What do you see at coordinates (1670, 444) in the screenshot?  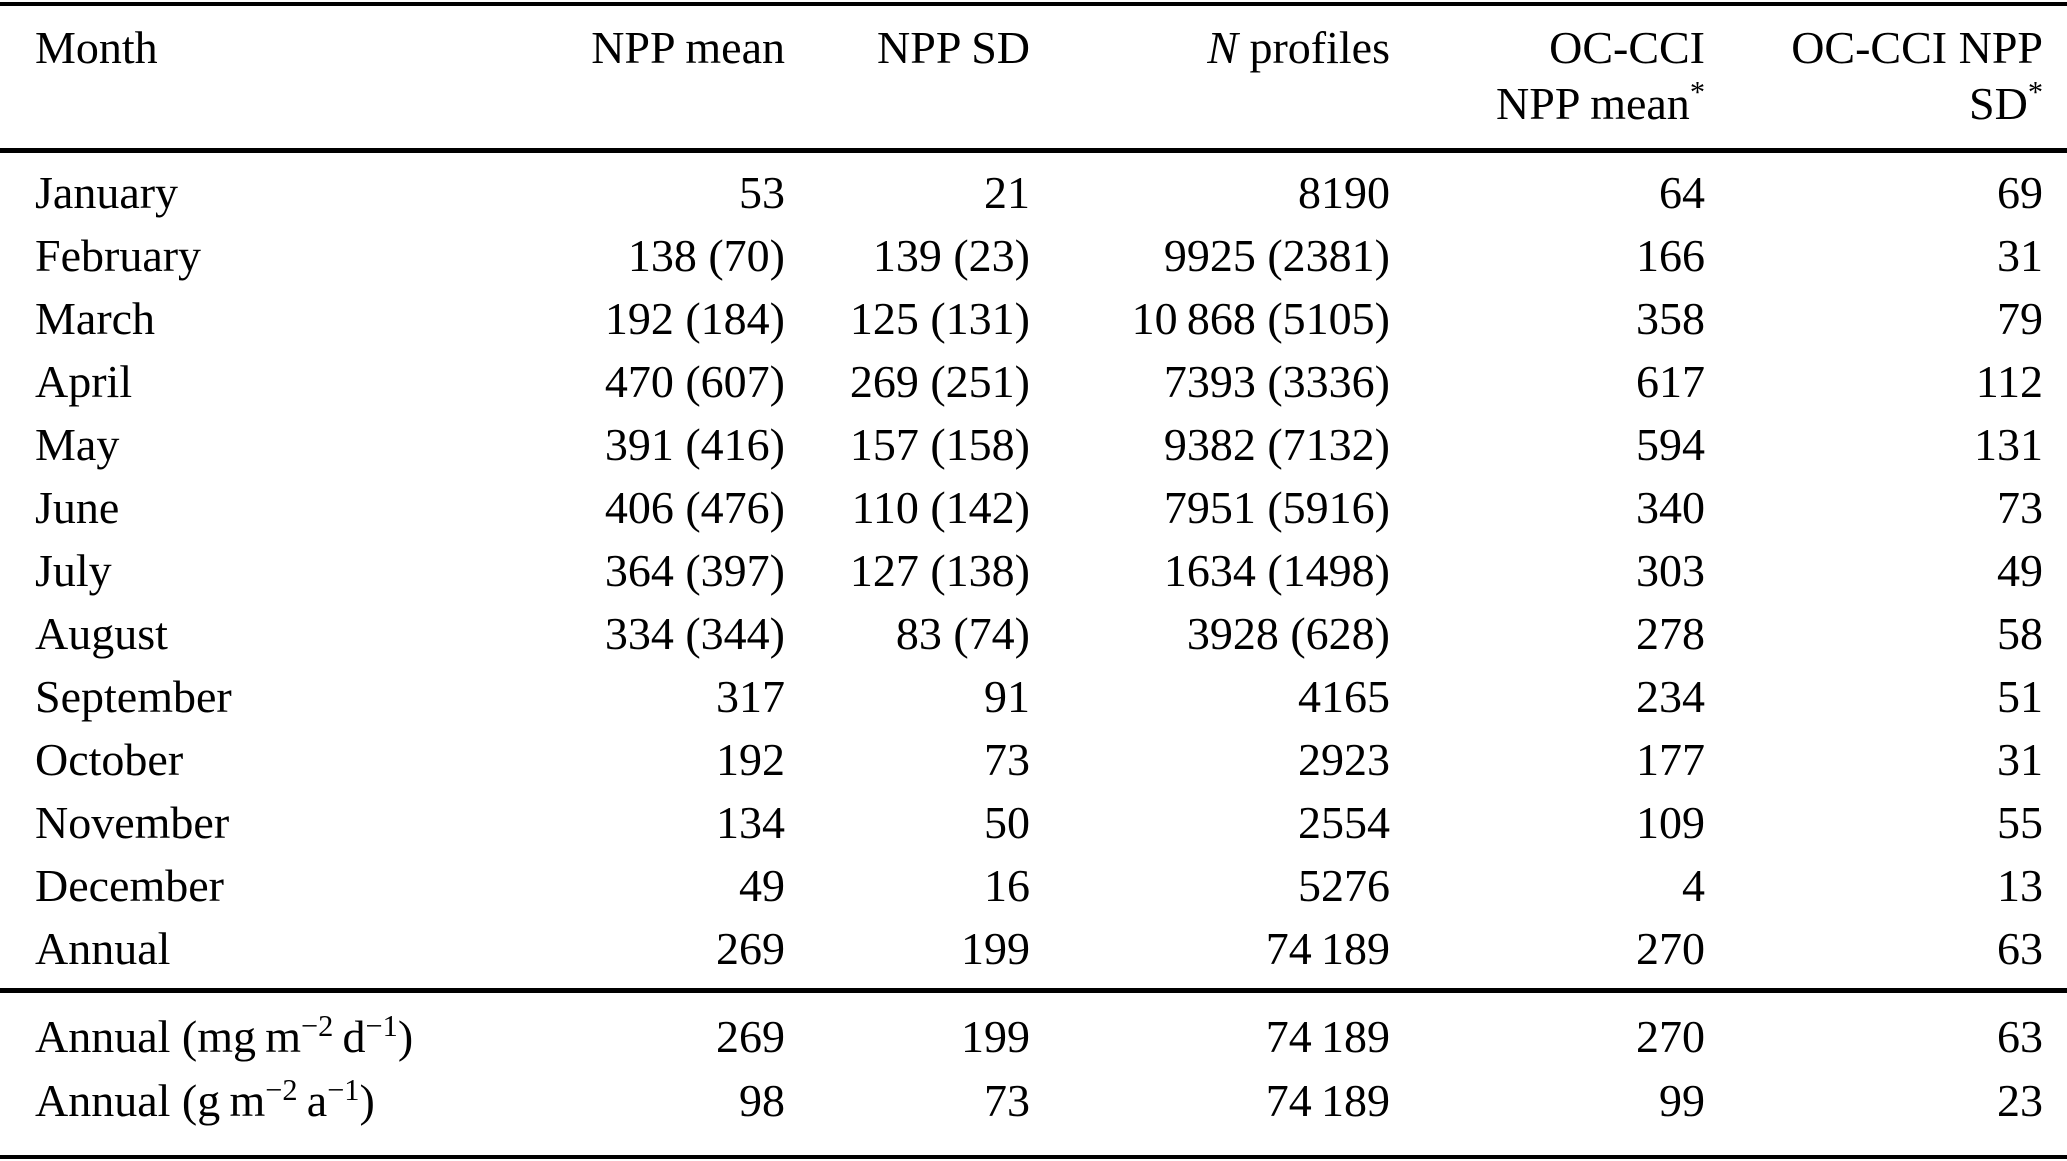 I see `cell-value: 594` at bounding box center [1670, 444].